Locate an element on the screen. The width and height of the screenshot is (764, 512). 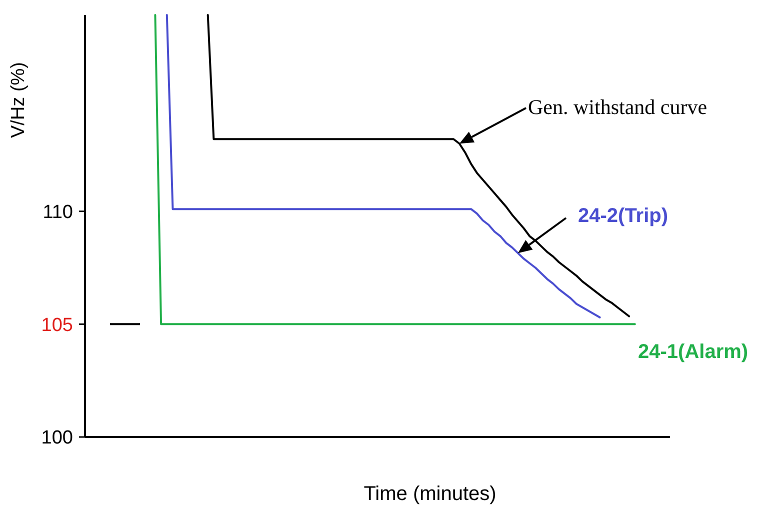
x-axis-title: Time (minutes) is located at coordinates (430, 494).